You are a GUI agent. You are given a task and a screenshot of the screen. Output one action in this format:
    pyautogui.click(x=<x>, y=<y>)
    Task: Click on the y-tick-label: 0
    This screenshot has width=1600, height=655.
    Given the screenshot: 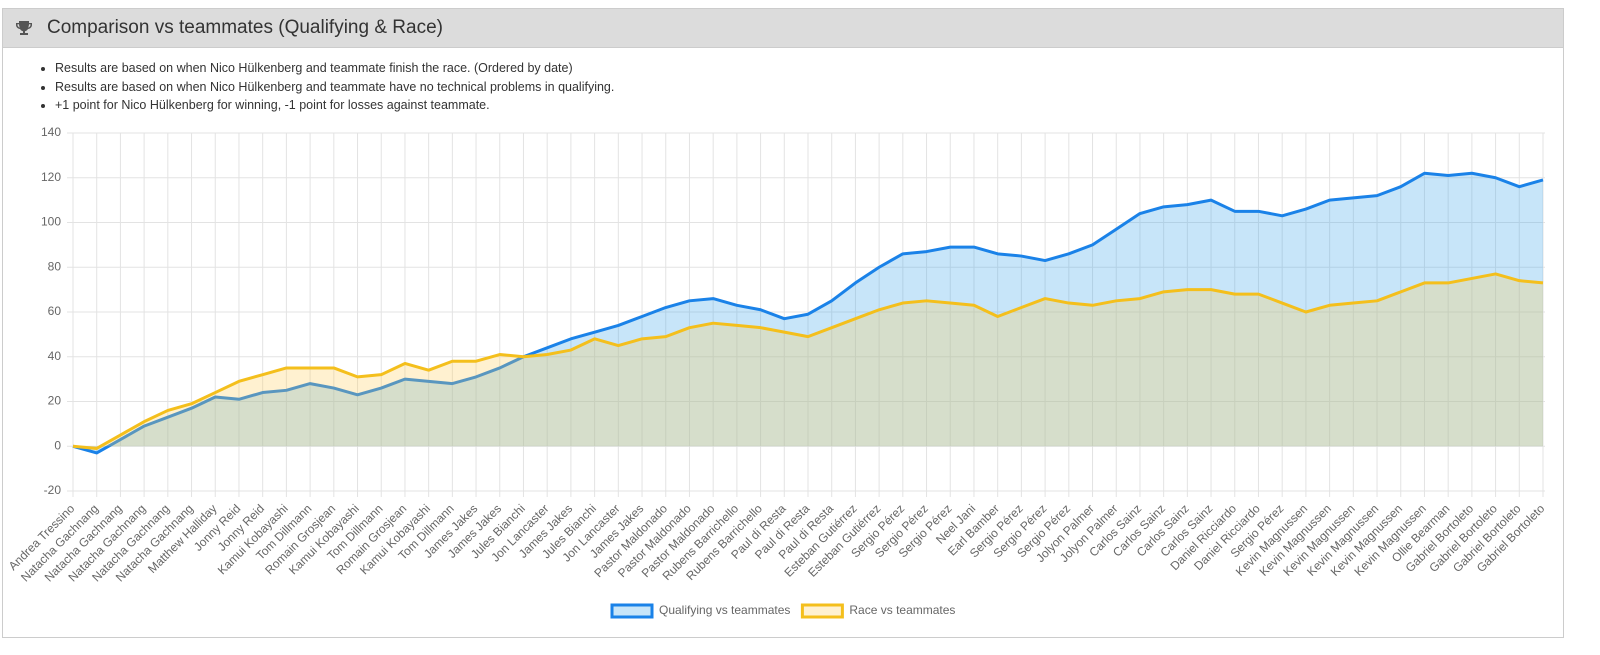 What is the action you would take?
    pyautogui.click(x=57, y=445)
    